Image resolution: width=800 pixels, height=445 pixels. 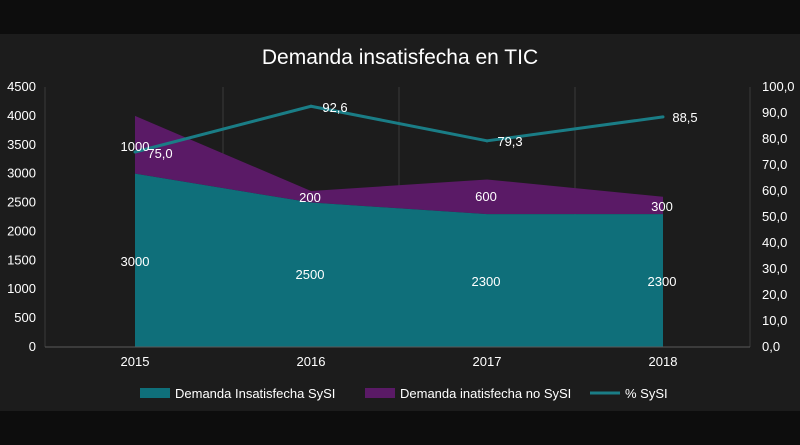 I want to click on data-label-no-sysi: 1000, so click(x=135, y=146).